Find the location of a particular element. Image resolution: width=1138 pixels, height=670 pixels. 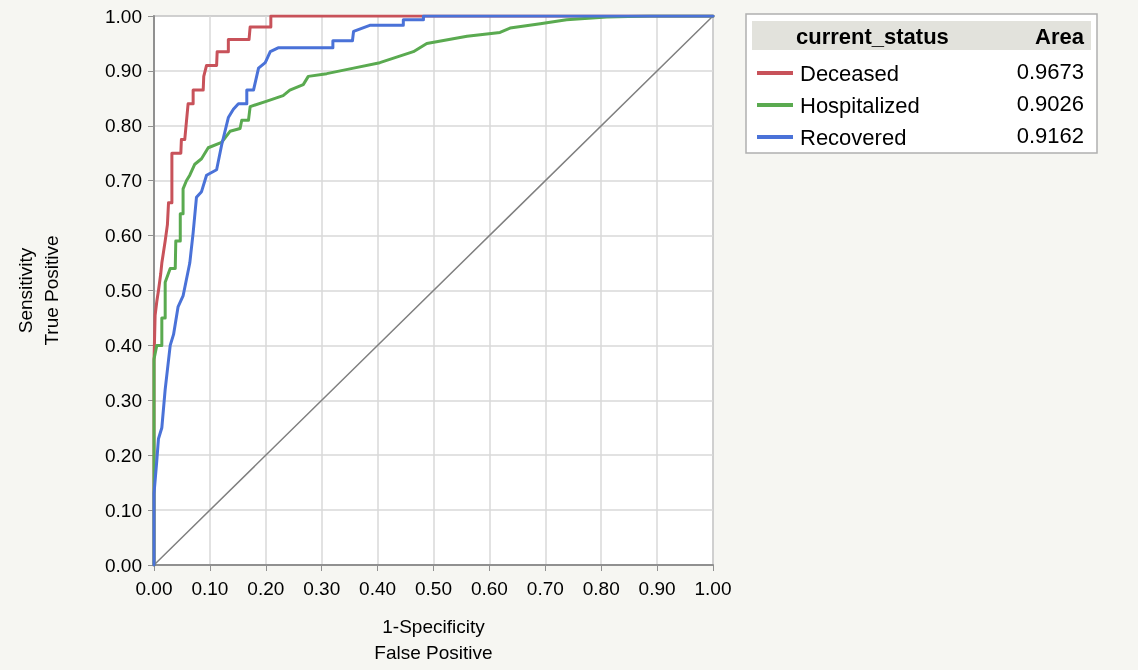

x-tick-label: 1.00 is located at coordinates (713, 588).